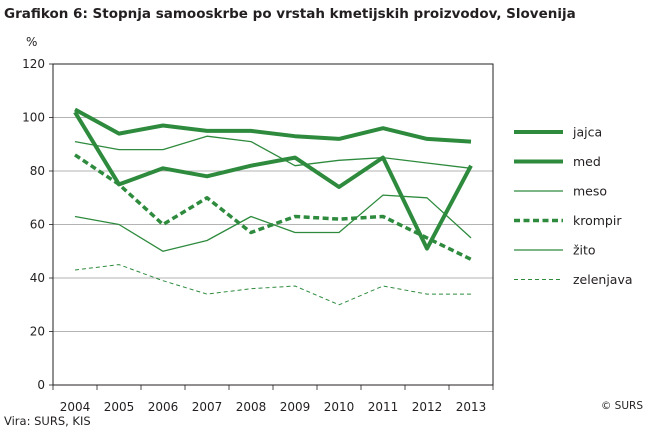  Describe the element at coordinates (207, 407) in the screenshot. I see `x-tick-label: 2007` at that location.